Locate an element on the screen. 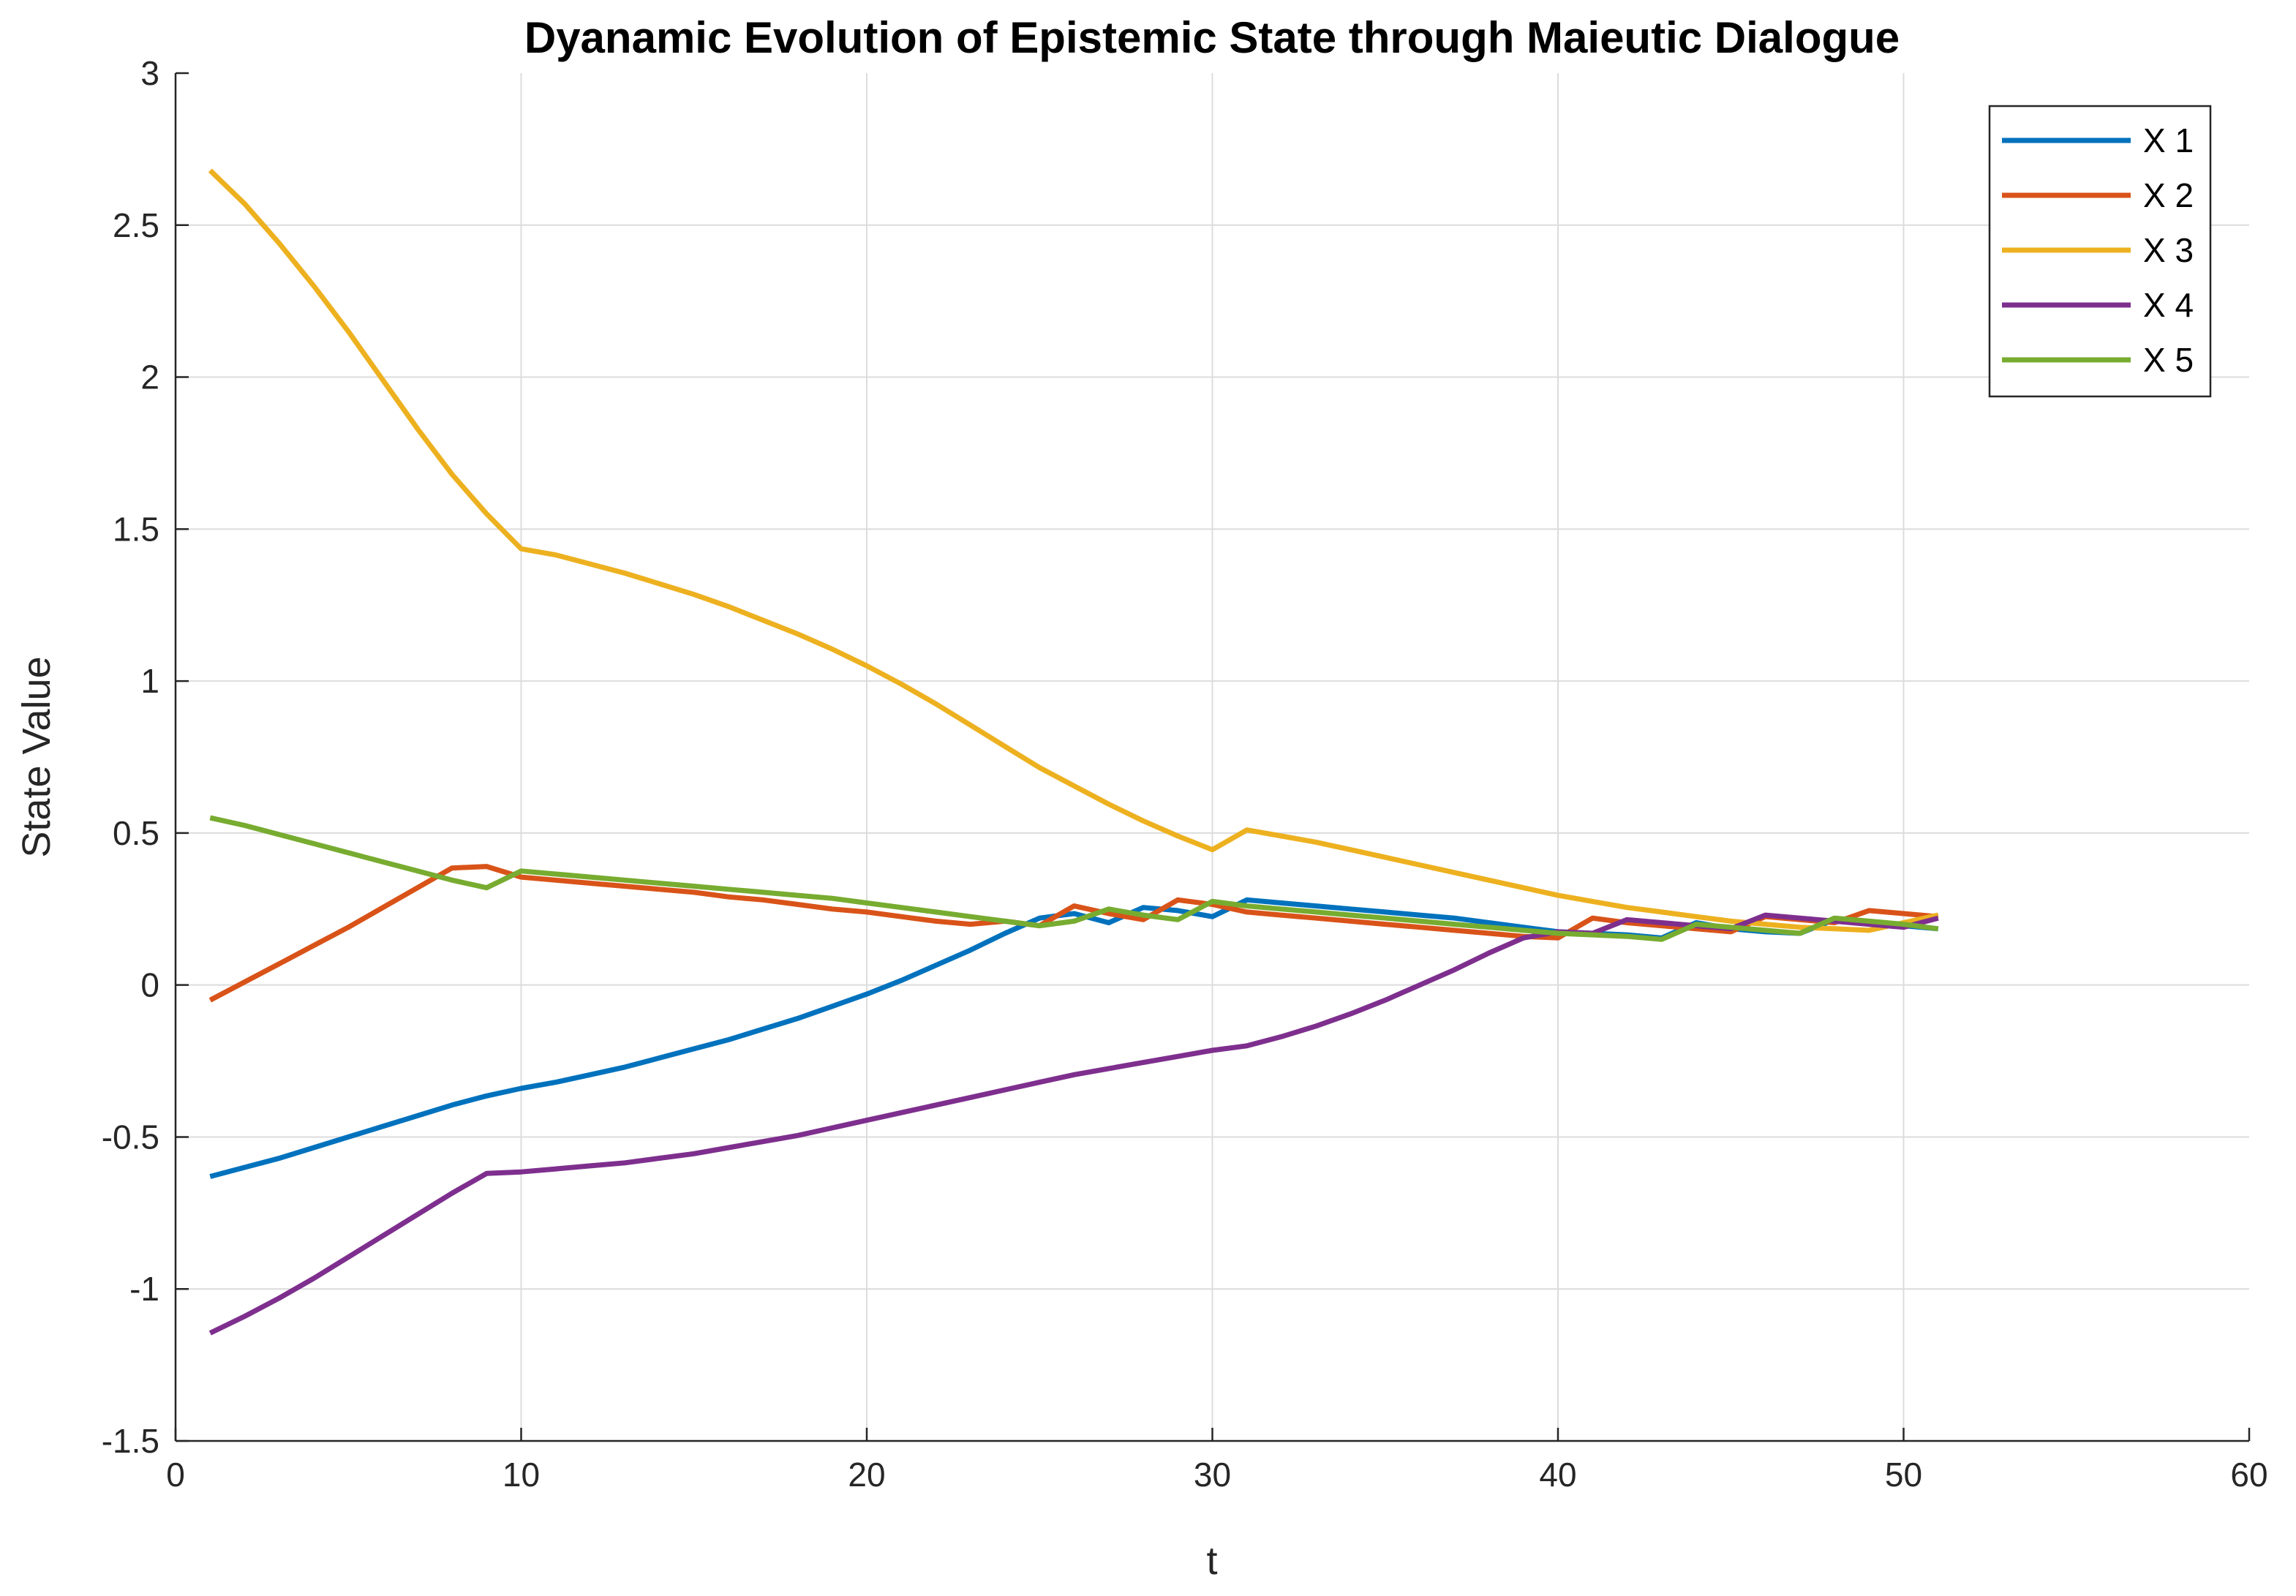  y-axis-label: State Value is located at coordinates (37, 756).